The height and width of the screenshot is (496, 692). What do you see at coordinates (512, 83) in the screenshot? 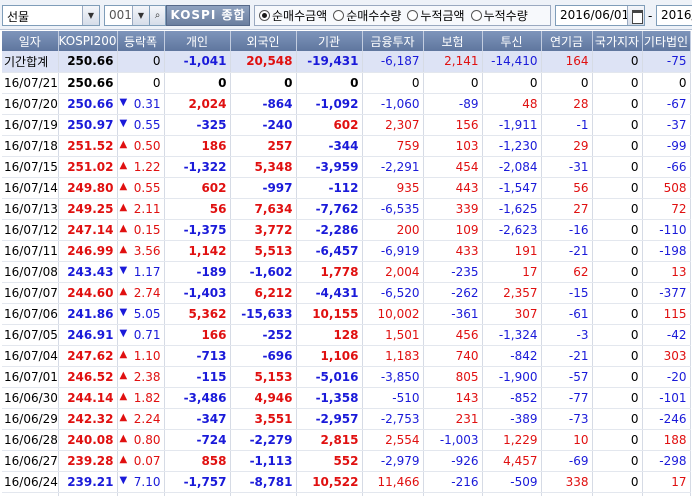
I see `investment-trust-cell: 0` at bounding box center [512, 83].